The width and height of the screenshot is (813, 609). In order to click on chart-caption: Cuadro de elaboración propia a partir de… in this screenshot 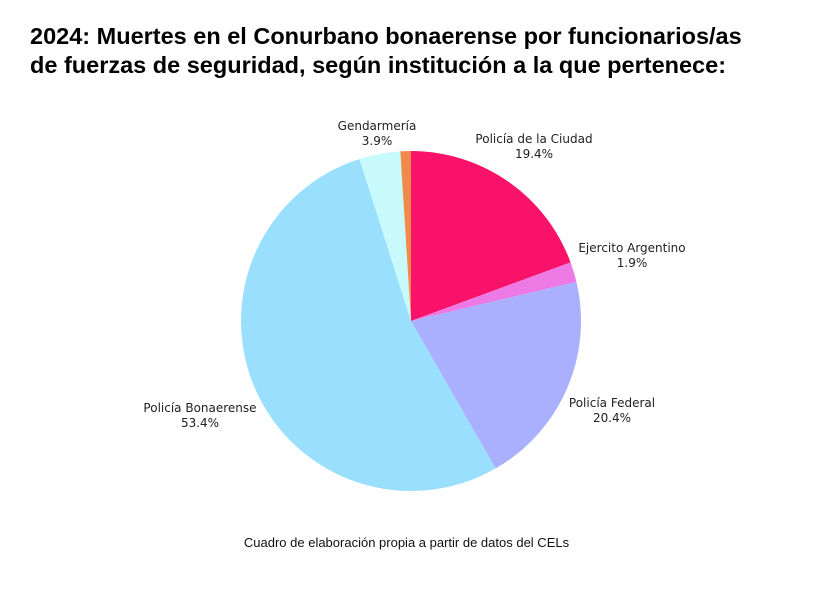, I will do `click(406, 542)`.